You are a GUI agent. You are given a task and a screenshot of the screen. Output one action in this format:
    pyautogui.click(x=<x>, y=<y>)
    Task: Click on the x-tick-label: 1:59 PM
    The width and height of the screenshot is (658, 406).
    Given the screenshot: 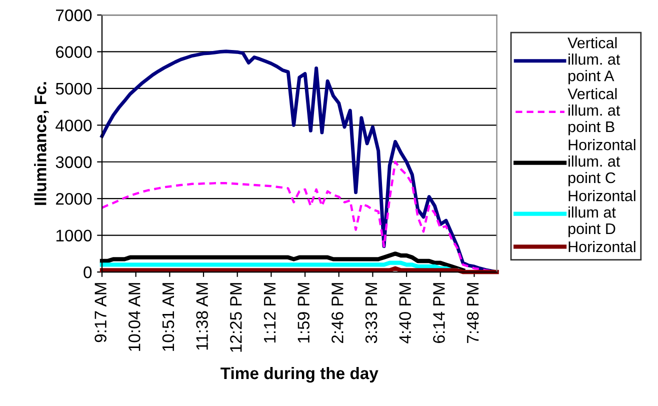 What is the action you would take?
    pyautogui.click(x=304, y=313)
    